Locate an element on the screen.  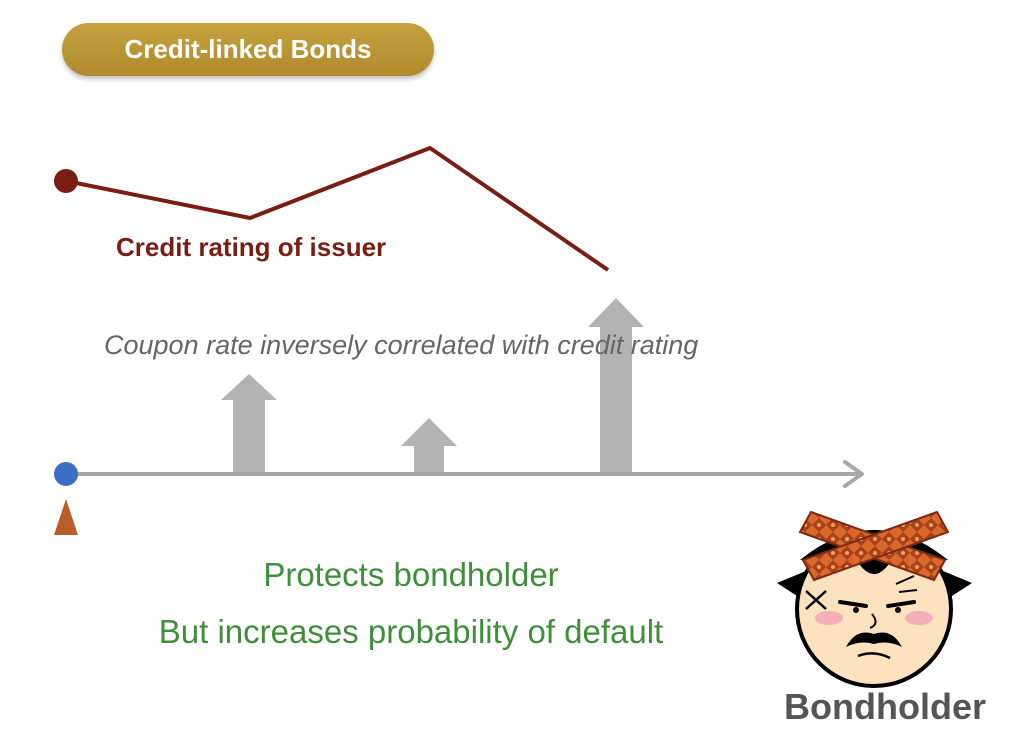
credit-rating-line is located at coordinates (337, 209).